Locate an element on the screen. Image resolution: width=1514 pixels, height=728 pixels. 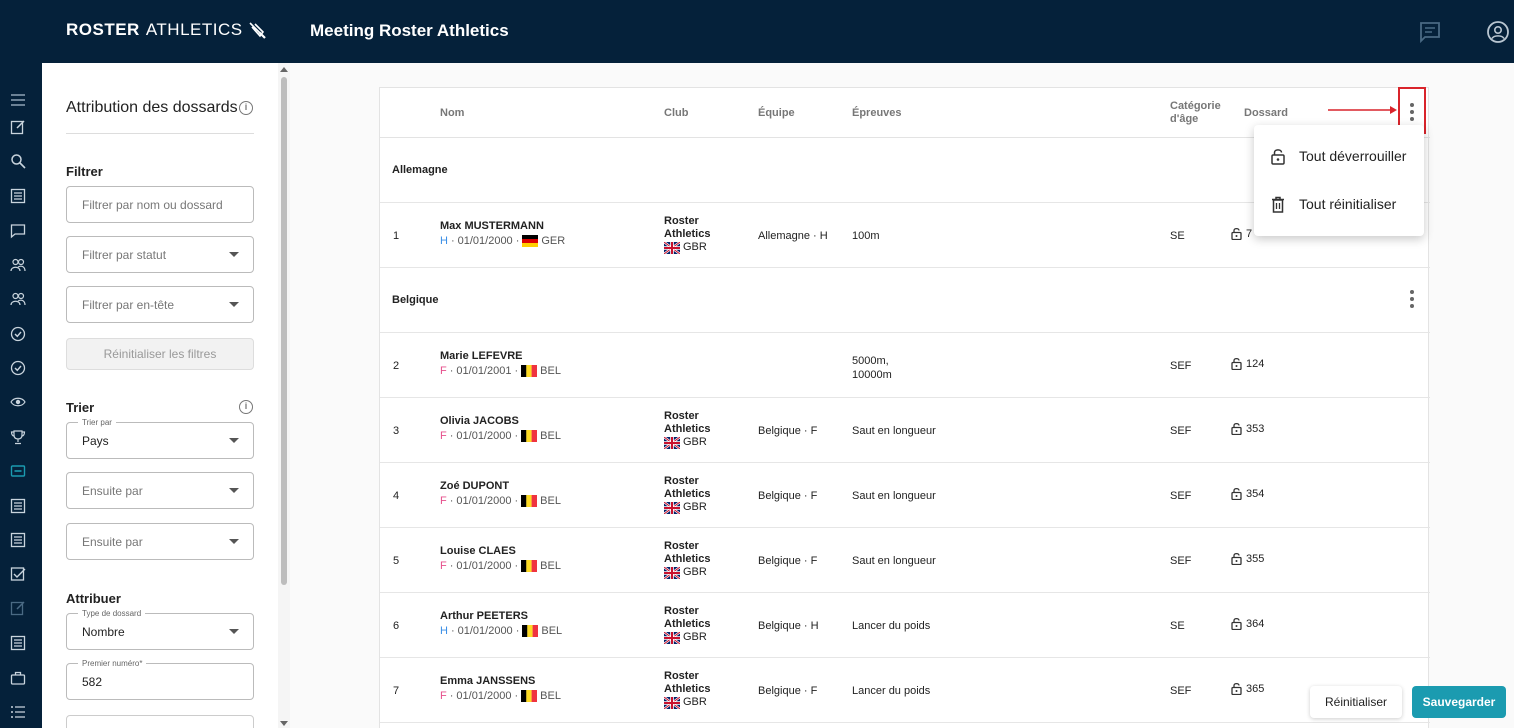
reset-button: Réinitialiser is located at coordinates (1356, 702).